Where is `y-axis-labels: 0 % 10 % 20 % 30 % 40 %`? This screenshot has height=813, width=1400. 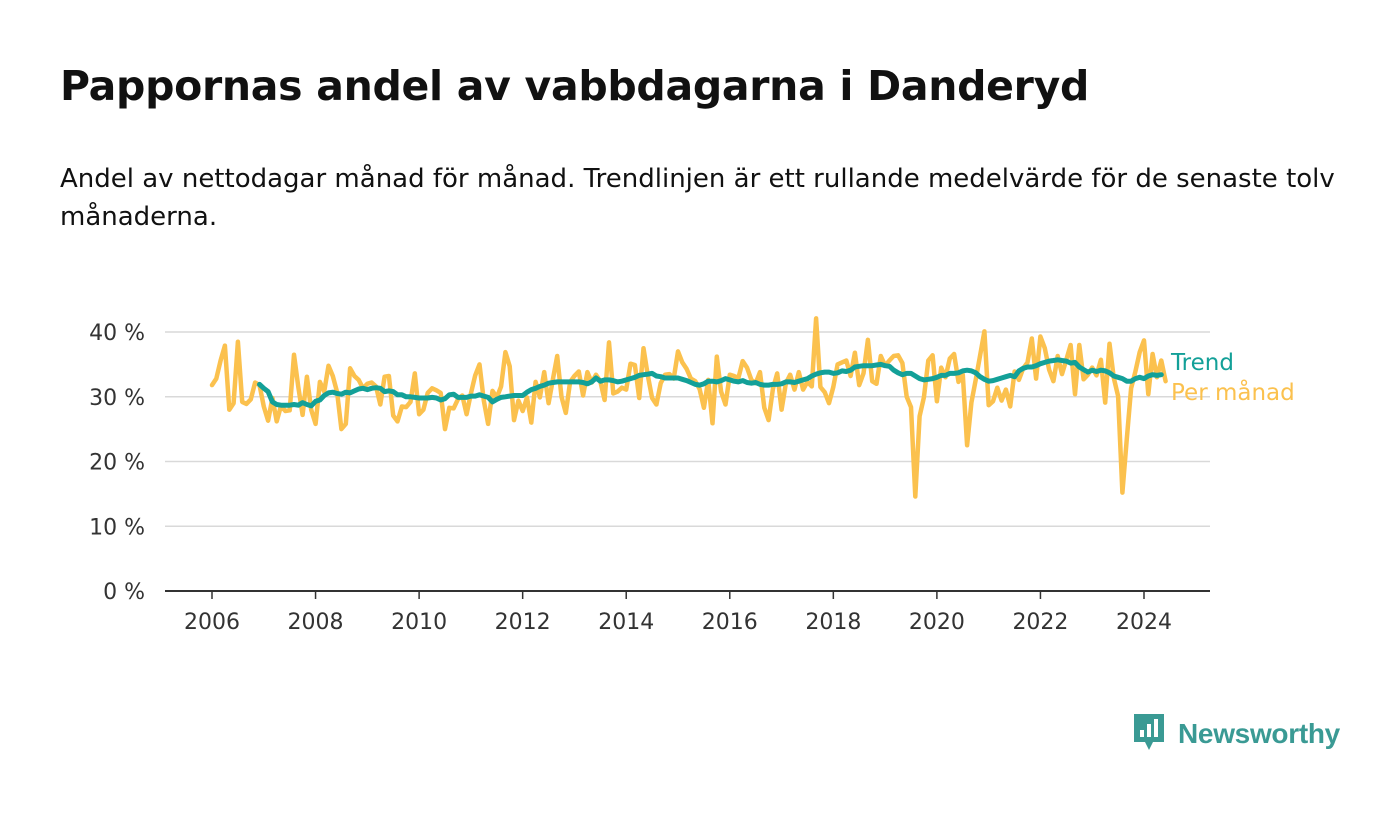
y-axis-labels: 0 % 10 % 20 % 30 % 40 % is located at coordinates (117, 463).